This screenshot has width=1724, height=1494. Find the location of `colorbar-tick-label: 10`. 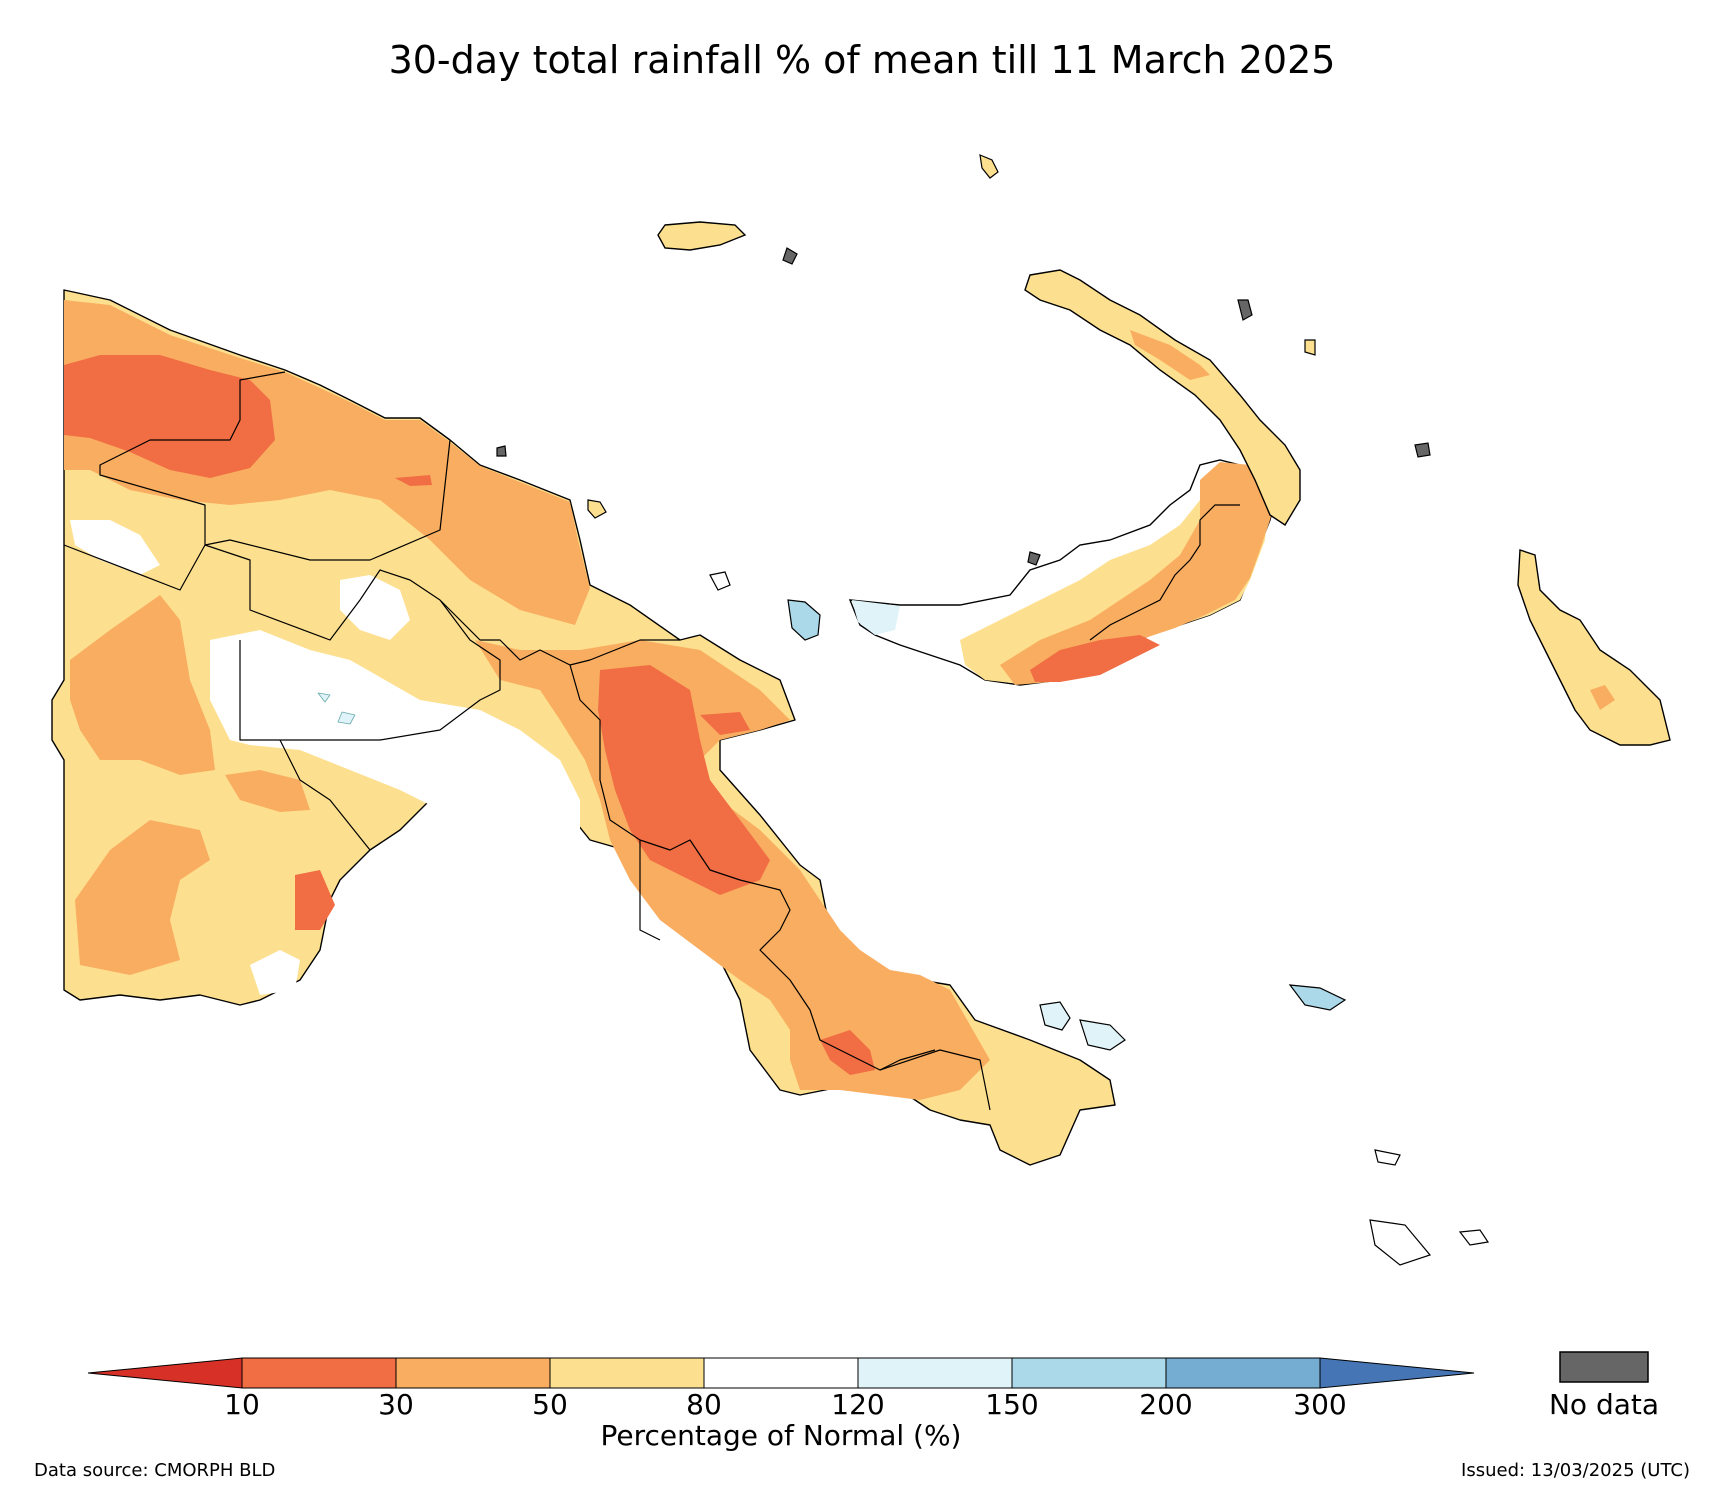

colorbar-tick-label: 10 is located at coordinates (242, 1404).